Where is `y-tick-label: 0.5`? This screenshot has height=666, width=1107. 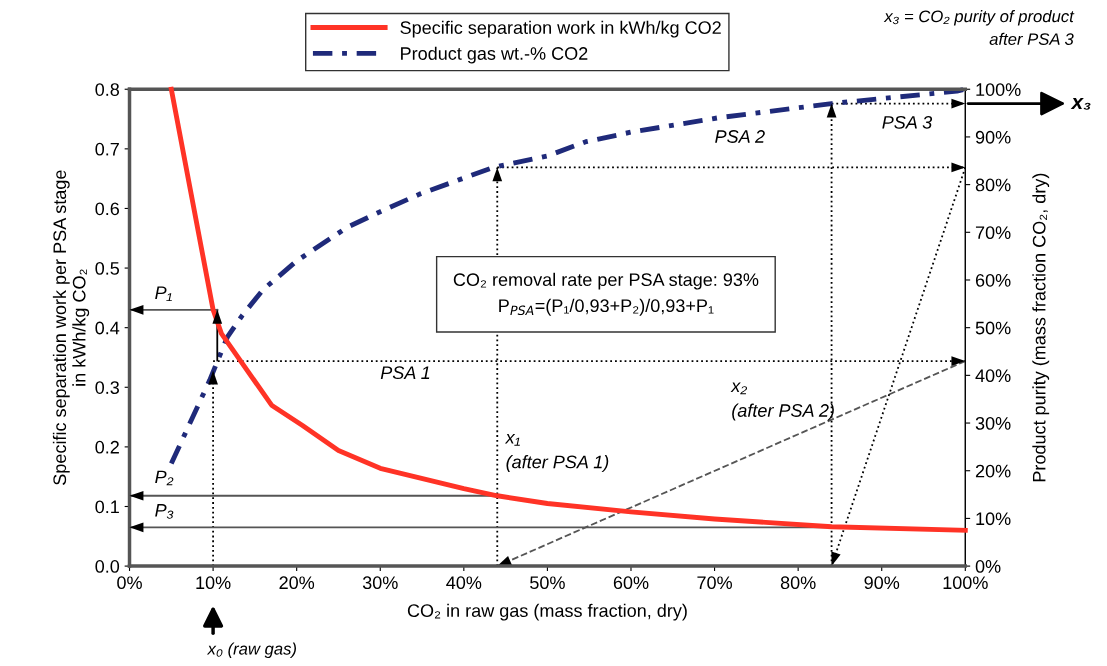 y-tick-label: 0.5 is located at coordinates (107, 268).